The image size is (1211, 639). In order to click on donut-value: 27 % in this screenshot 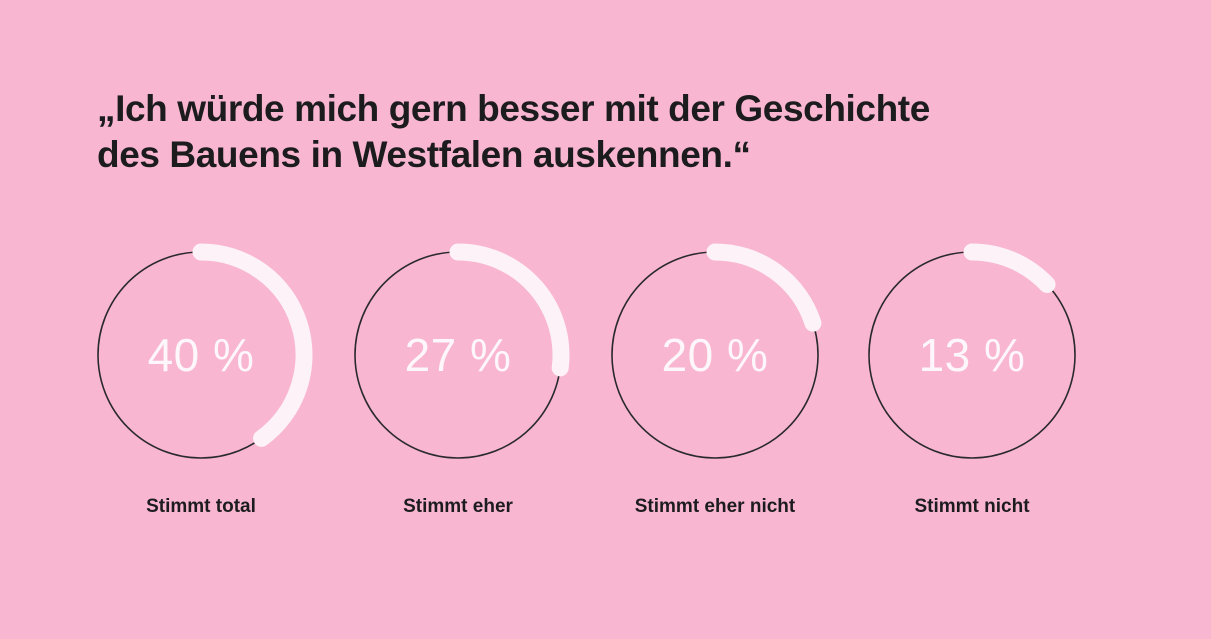, I will do `click(458, 355)`.